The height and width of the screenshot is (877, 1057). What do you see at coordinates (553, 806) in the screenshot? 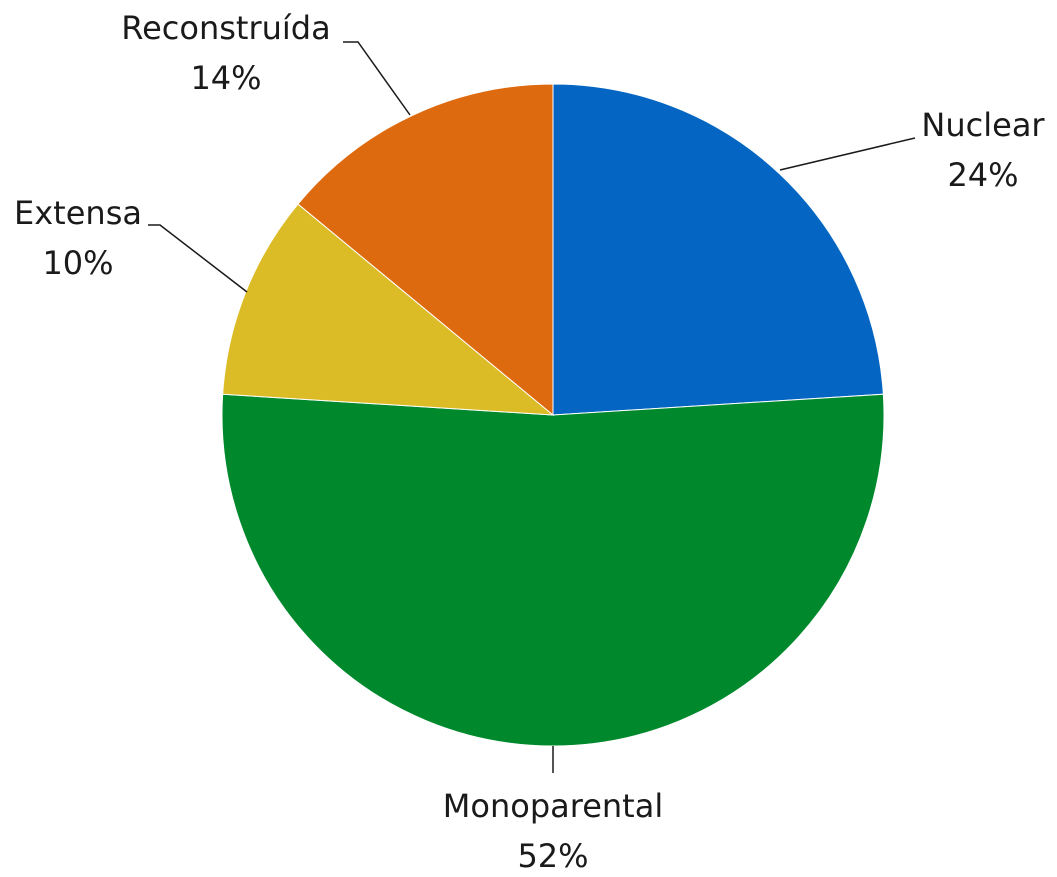
I see `slice-label: Monoparental` at bounding box center [553, 806].